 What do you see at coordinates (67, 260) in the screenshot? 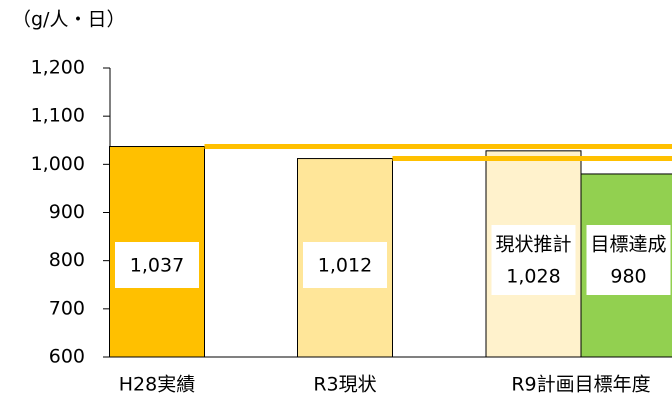
I see `y-tick-label: 800` at bounding box center [67, 260].